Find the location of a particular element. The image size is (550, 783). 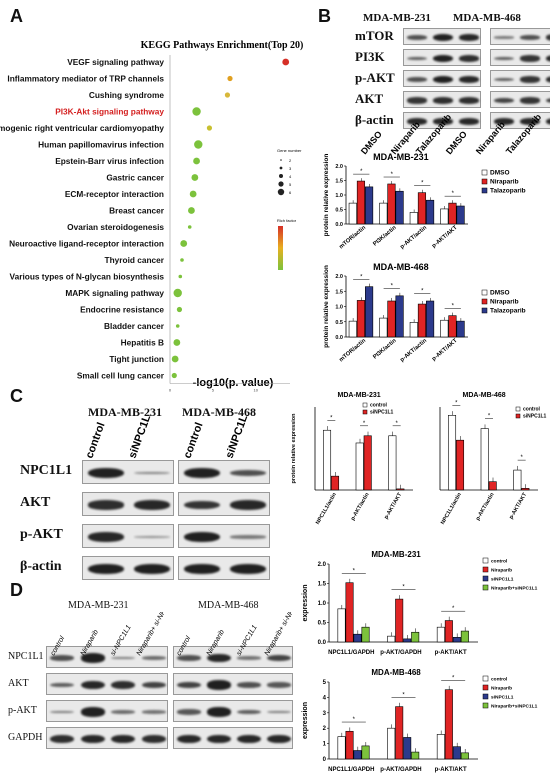

chart-title: MDA-MB-468 is located at coordinates (401, 267).